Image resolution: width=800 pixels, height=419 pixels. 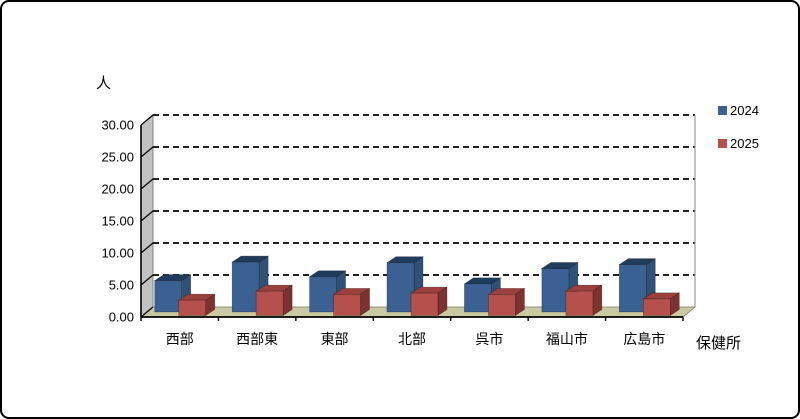 What do you see at coordinates (567, 339) in the screenshot?
I see `category-label: 福山市` at bounding box center [567, 339].